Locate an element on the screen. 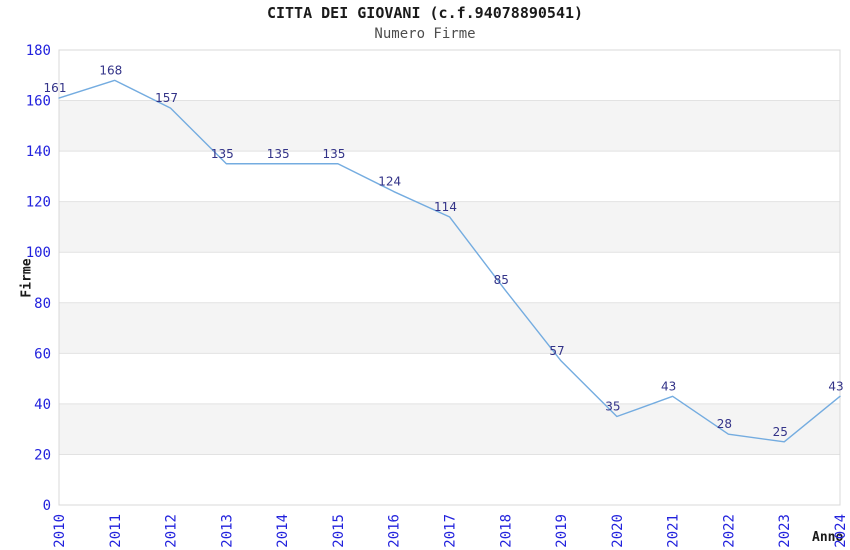 This screenshot has height=550, width=850. data-point-label: 28 is located at coordinates (724, 424).